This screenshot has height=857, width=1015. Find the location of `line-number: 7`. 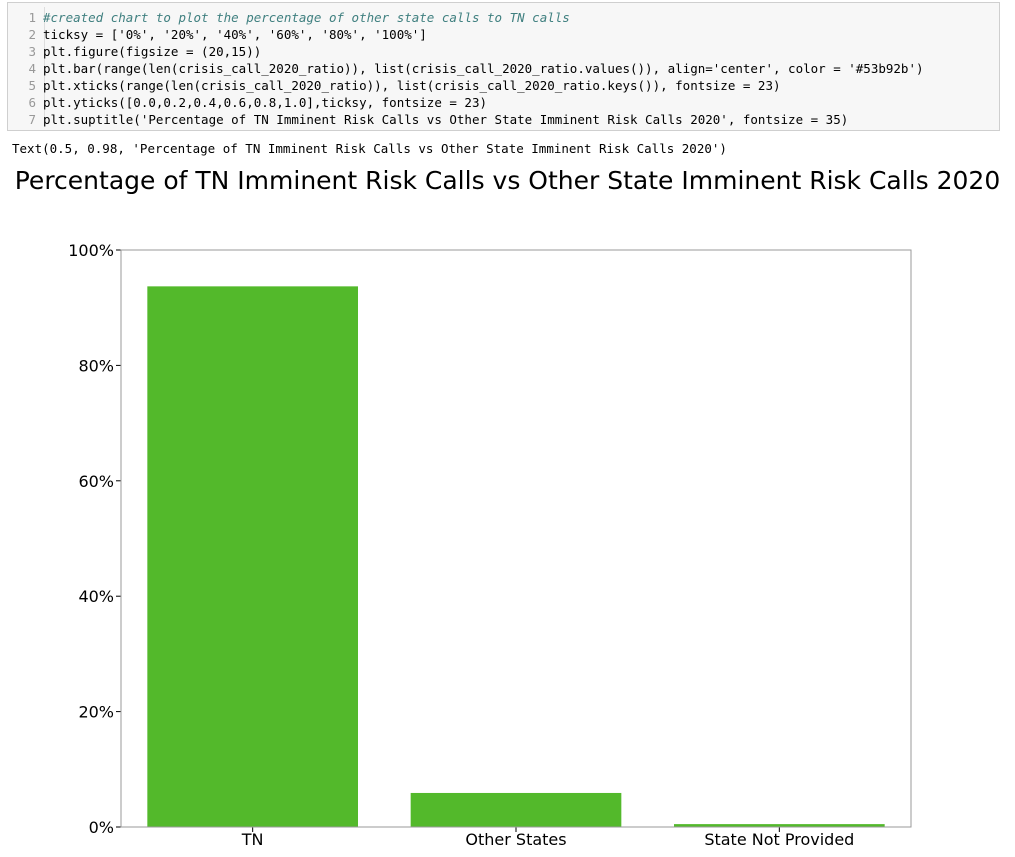

line-number: 7 is located at coordinates (32, 119).